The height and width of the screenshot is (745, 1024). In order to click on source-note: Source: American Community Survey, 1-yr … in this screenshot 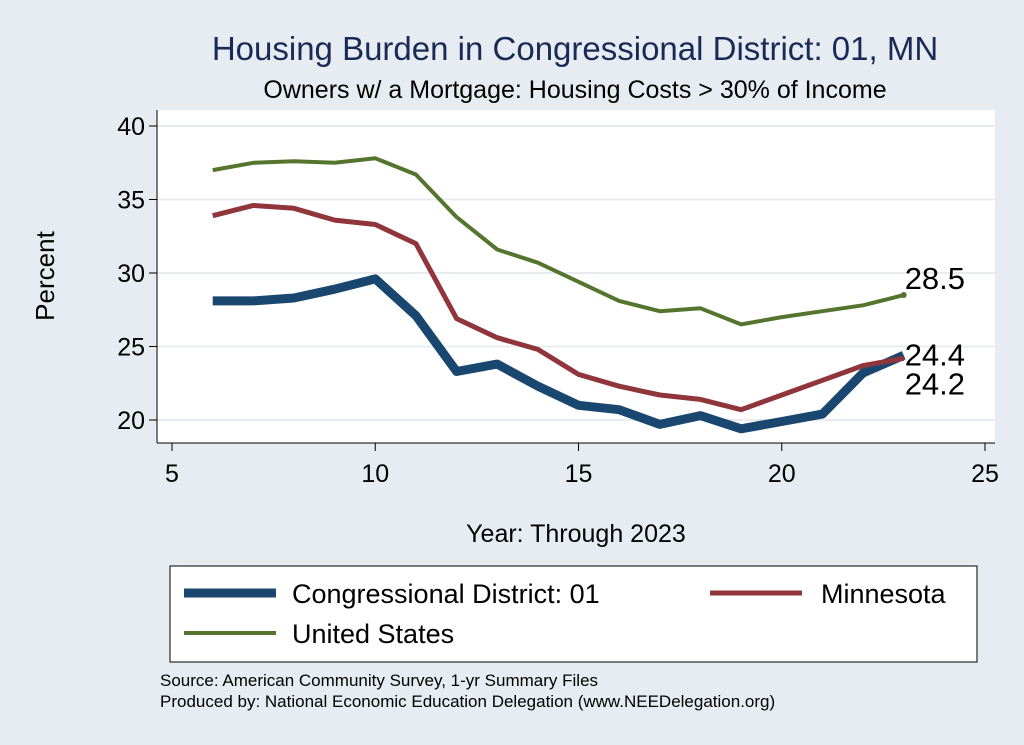, I will do `click(379, 680)`.